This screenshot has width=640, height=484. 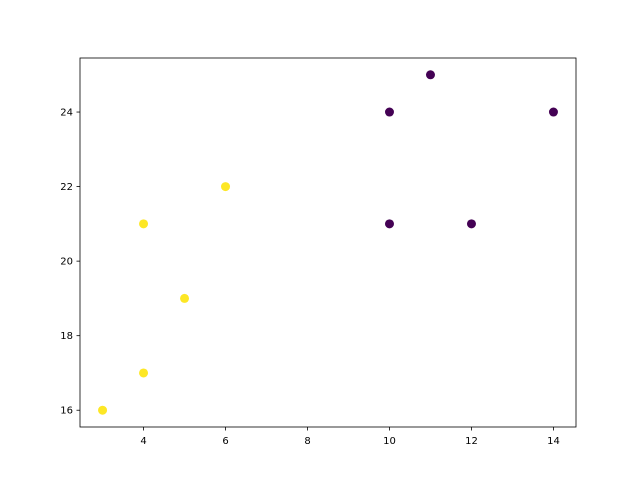 I want to click on y-tick-label: 24, so click(x=66, y=113).